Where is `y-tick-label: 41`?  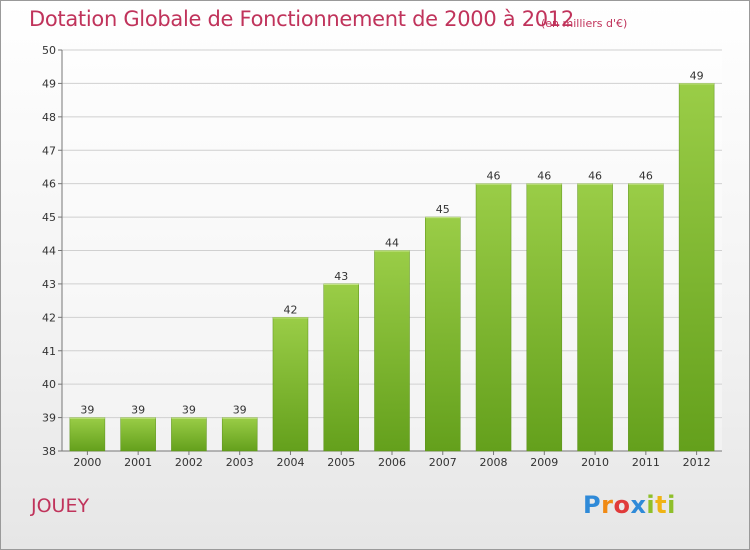
y-tick-label: 41 is located at coordinates (49, 351).